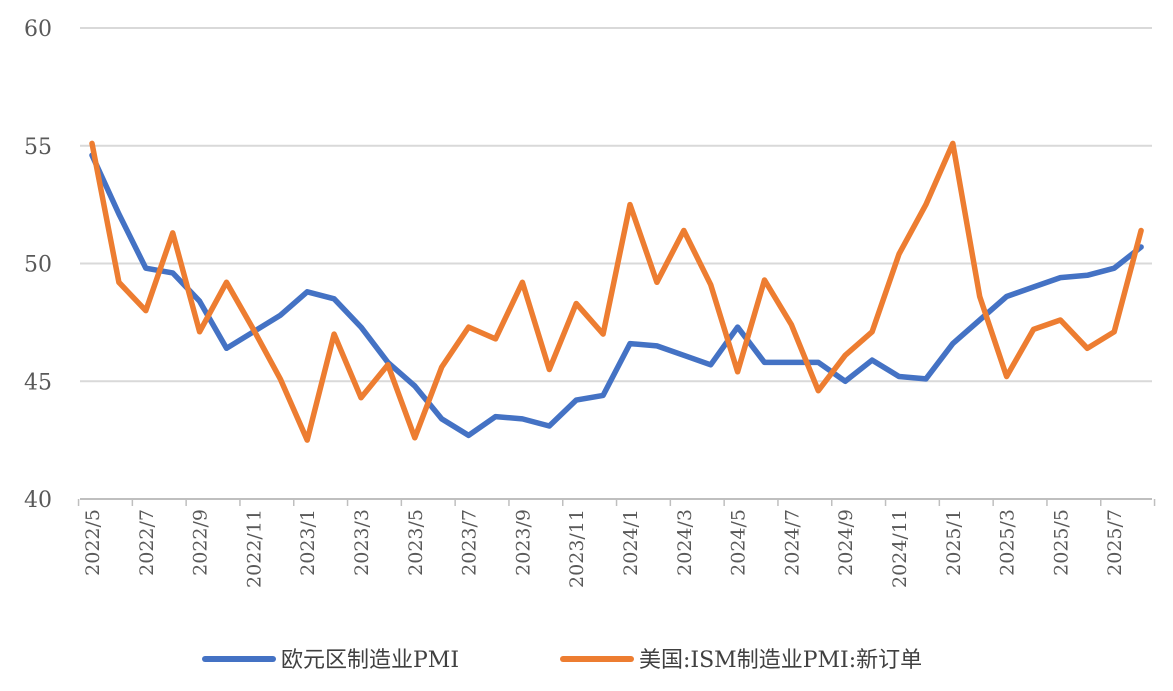 This screenshot has height=691, width=1173. I want to click on y-tick-label: 60, so click(38, 29).